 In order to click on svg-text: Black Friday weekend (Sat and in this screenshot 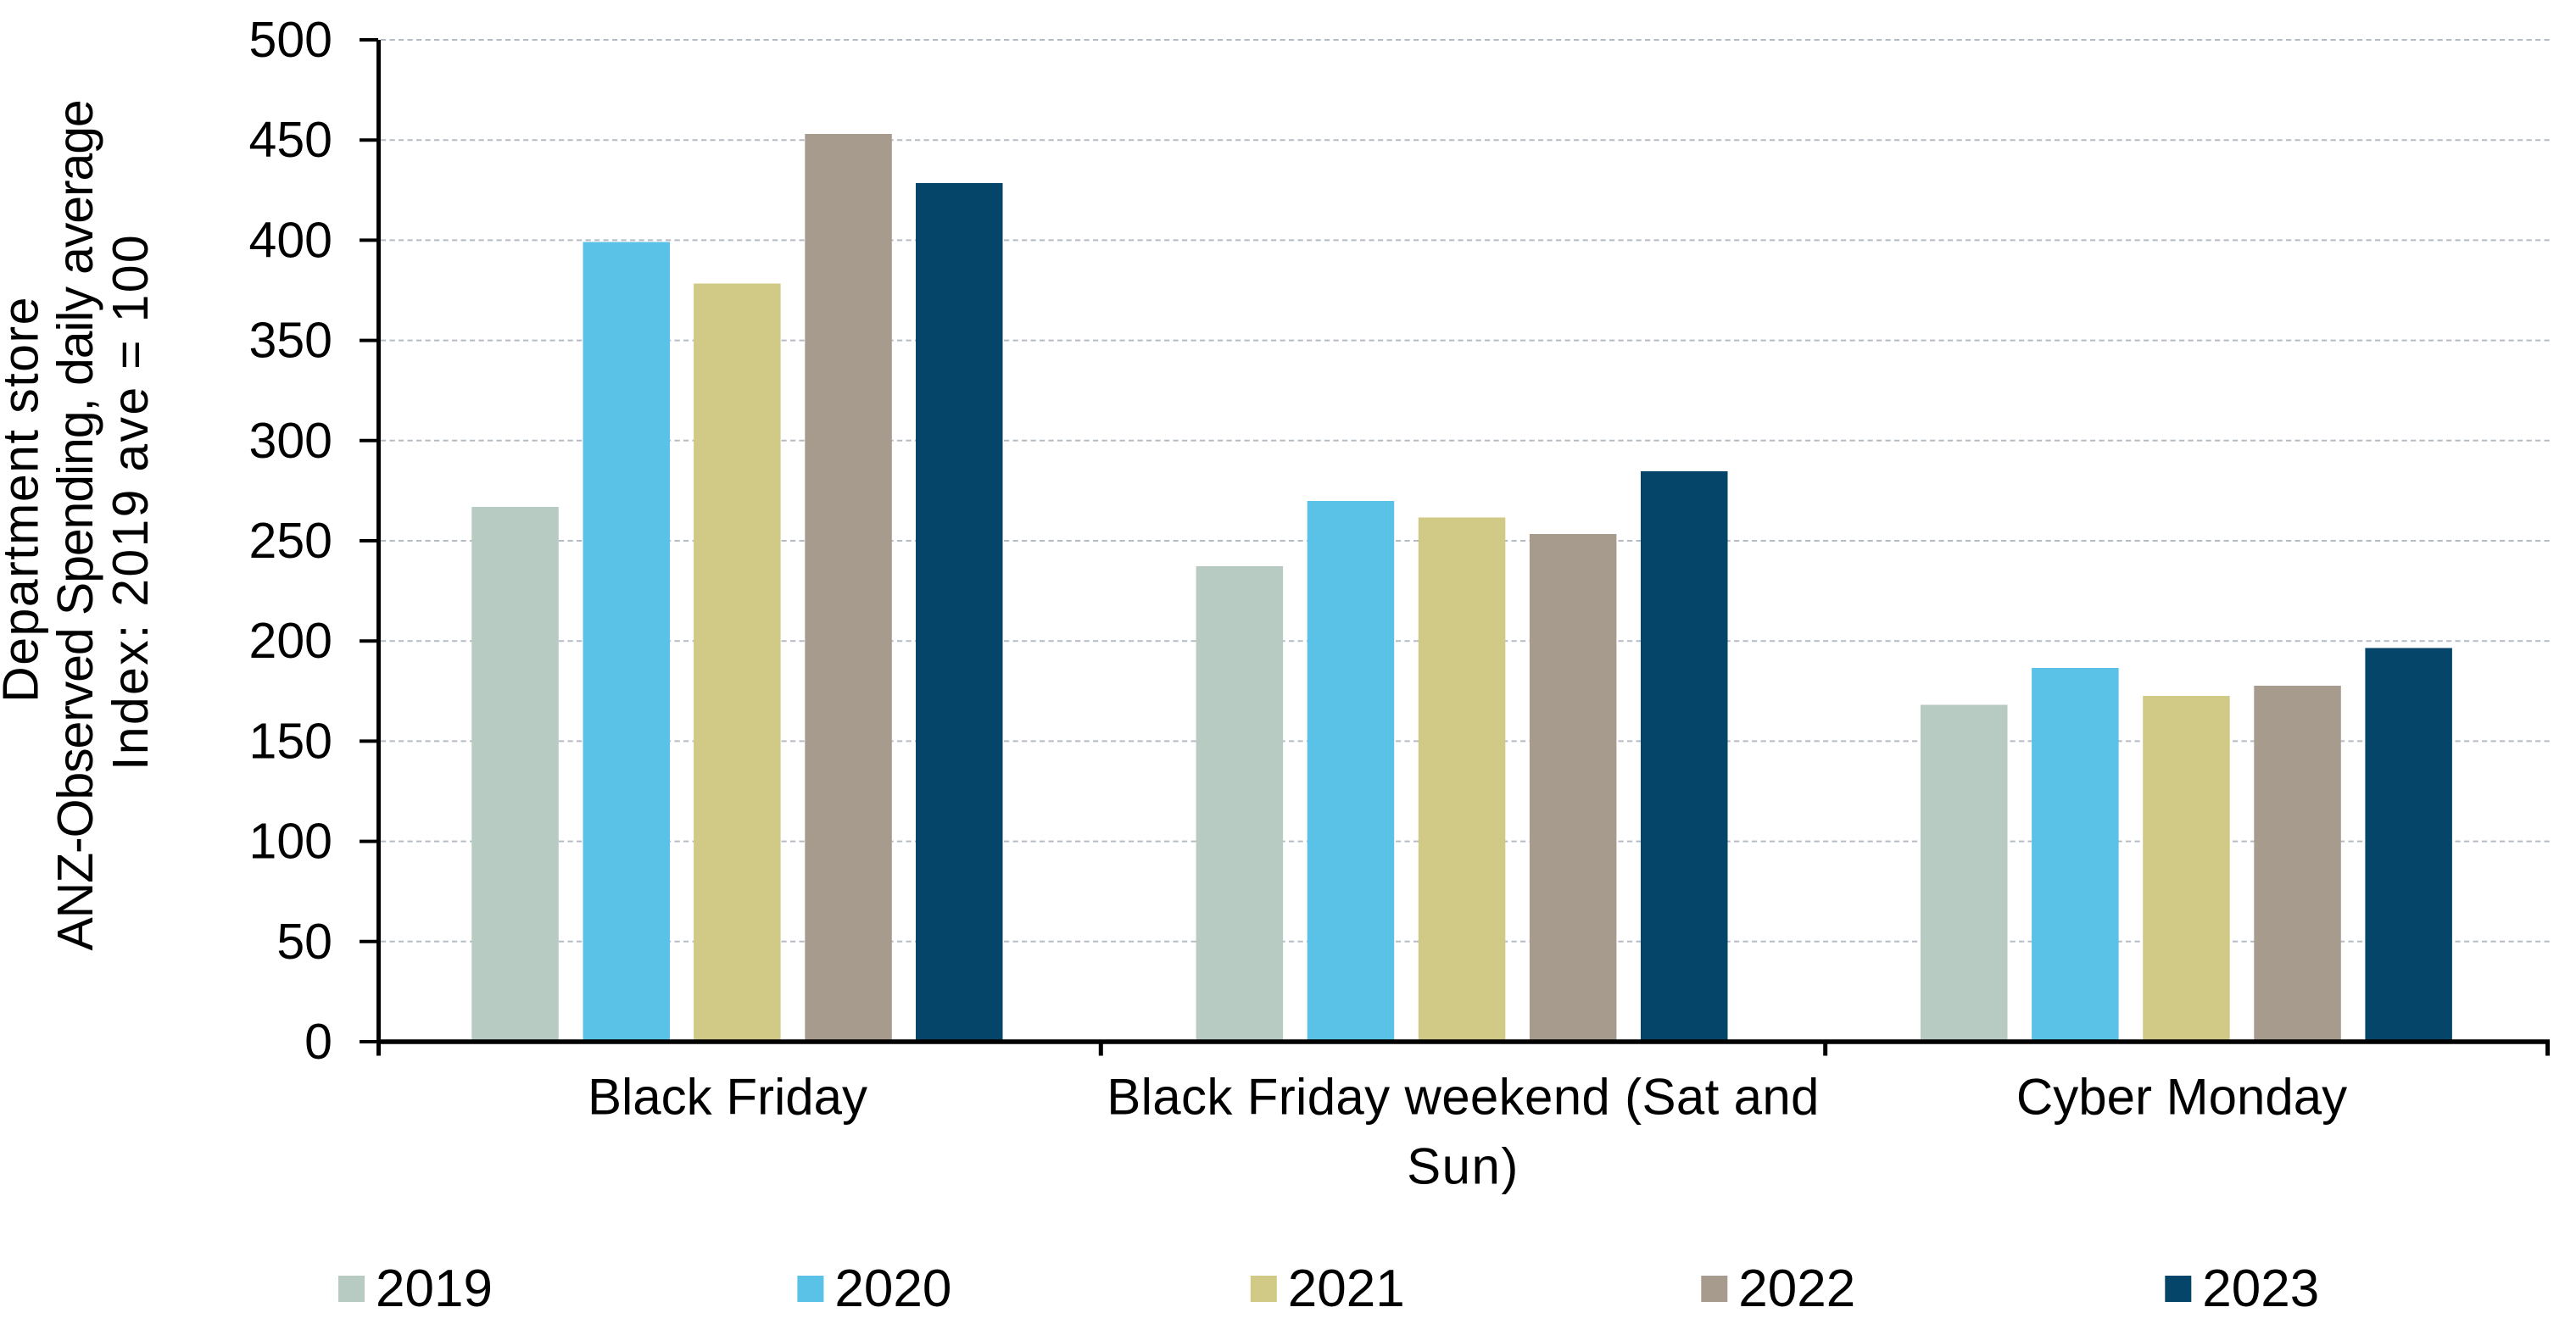, I will do `click(1463, 1097)`.